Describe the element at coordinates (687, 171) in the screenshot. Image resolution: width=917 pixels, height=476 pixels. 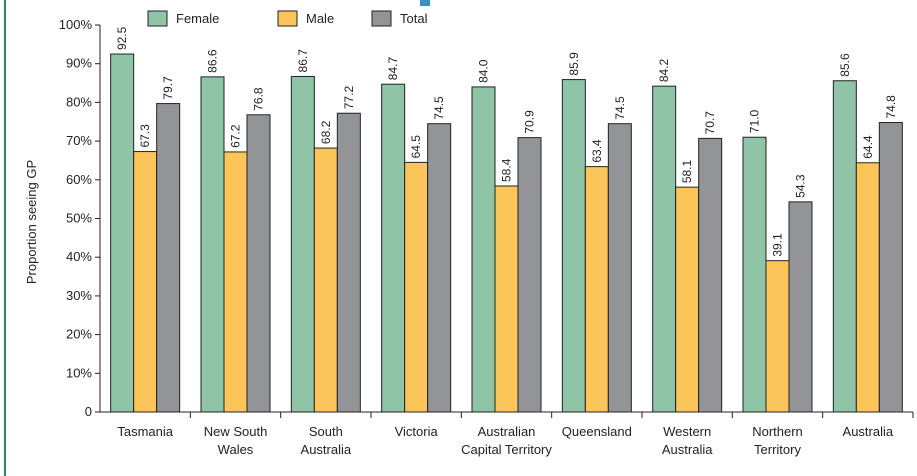
I see `data-label: 58.1` at that location.